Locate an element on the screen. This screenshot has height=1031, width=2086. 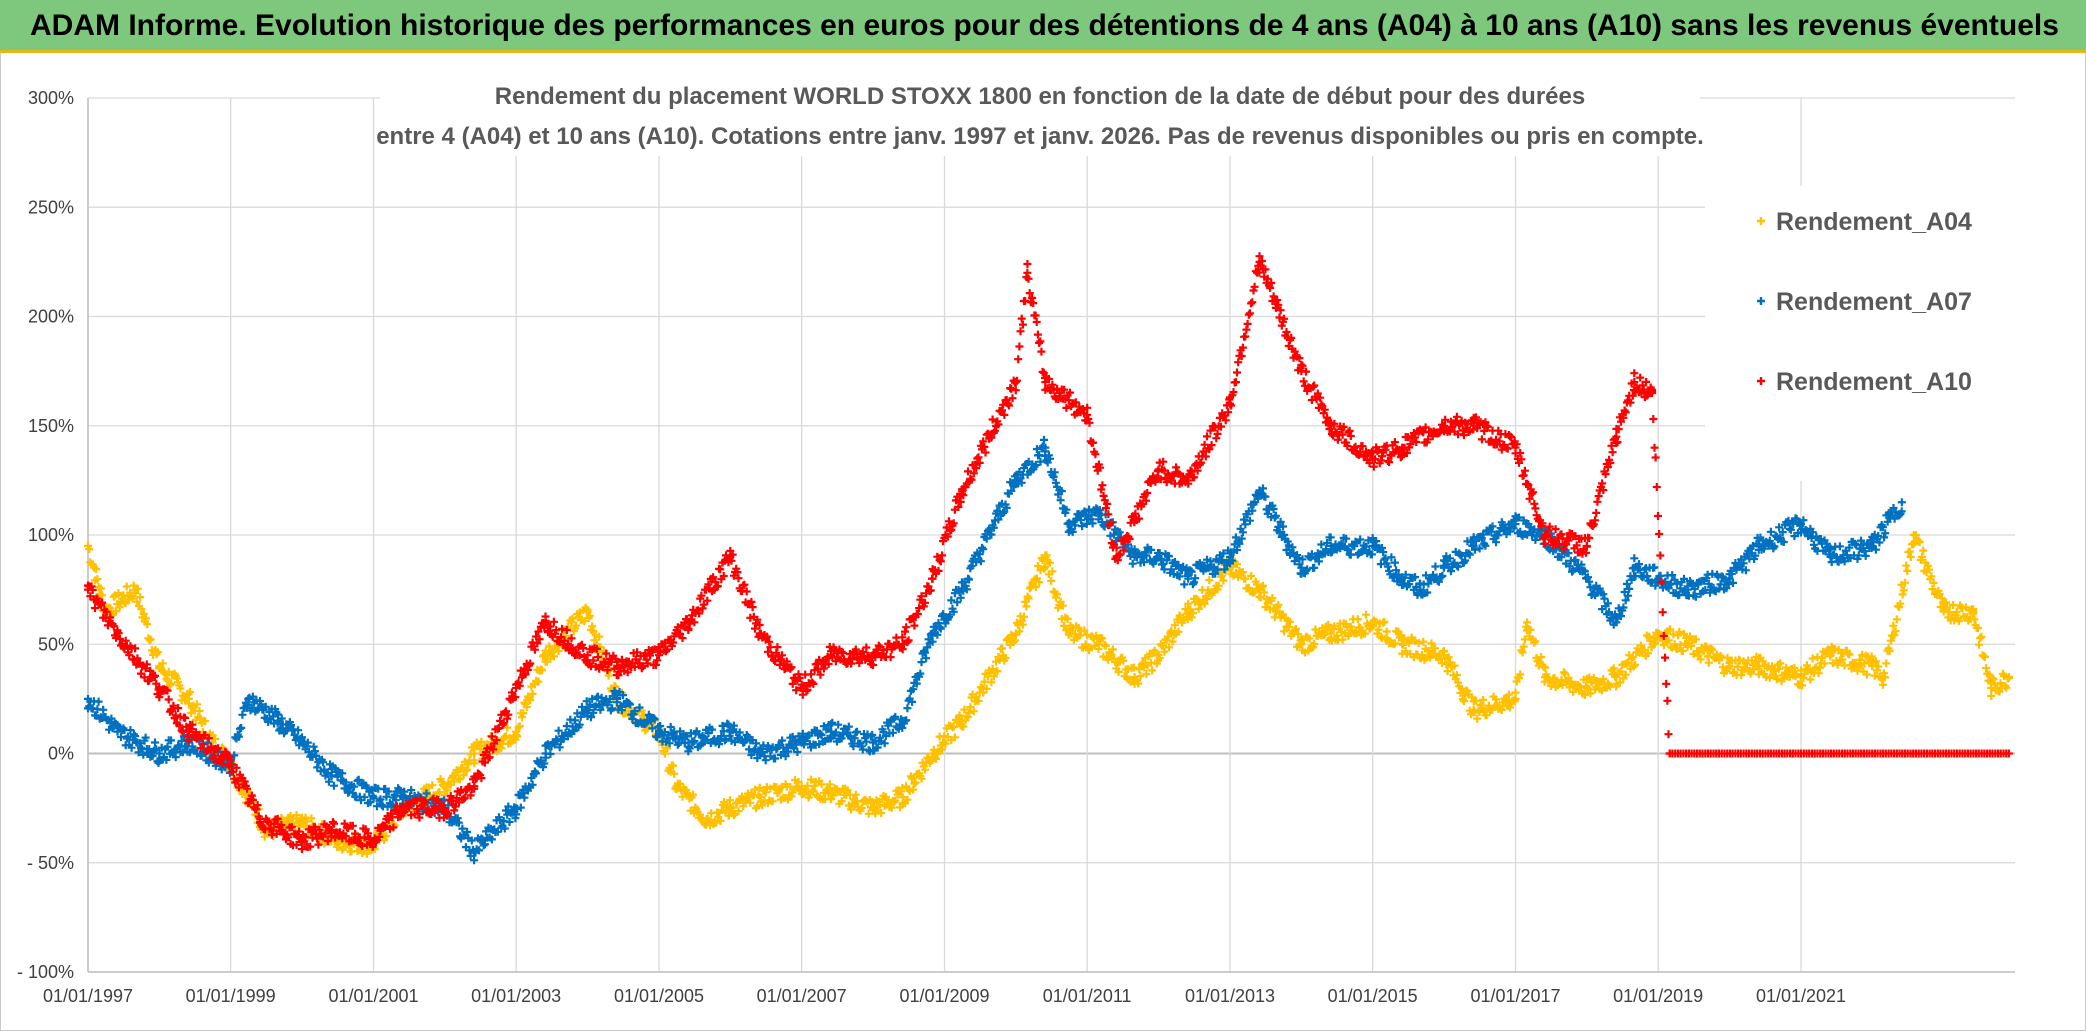
y-tick-label: - 100% is located at coordinates (45, 972).